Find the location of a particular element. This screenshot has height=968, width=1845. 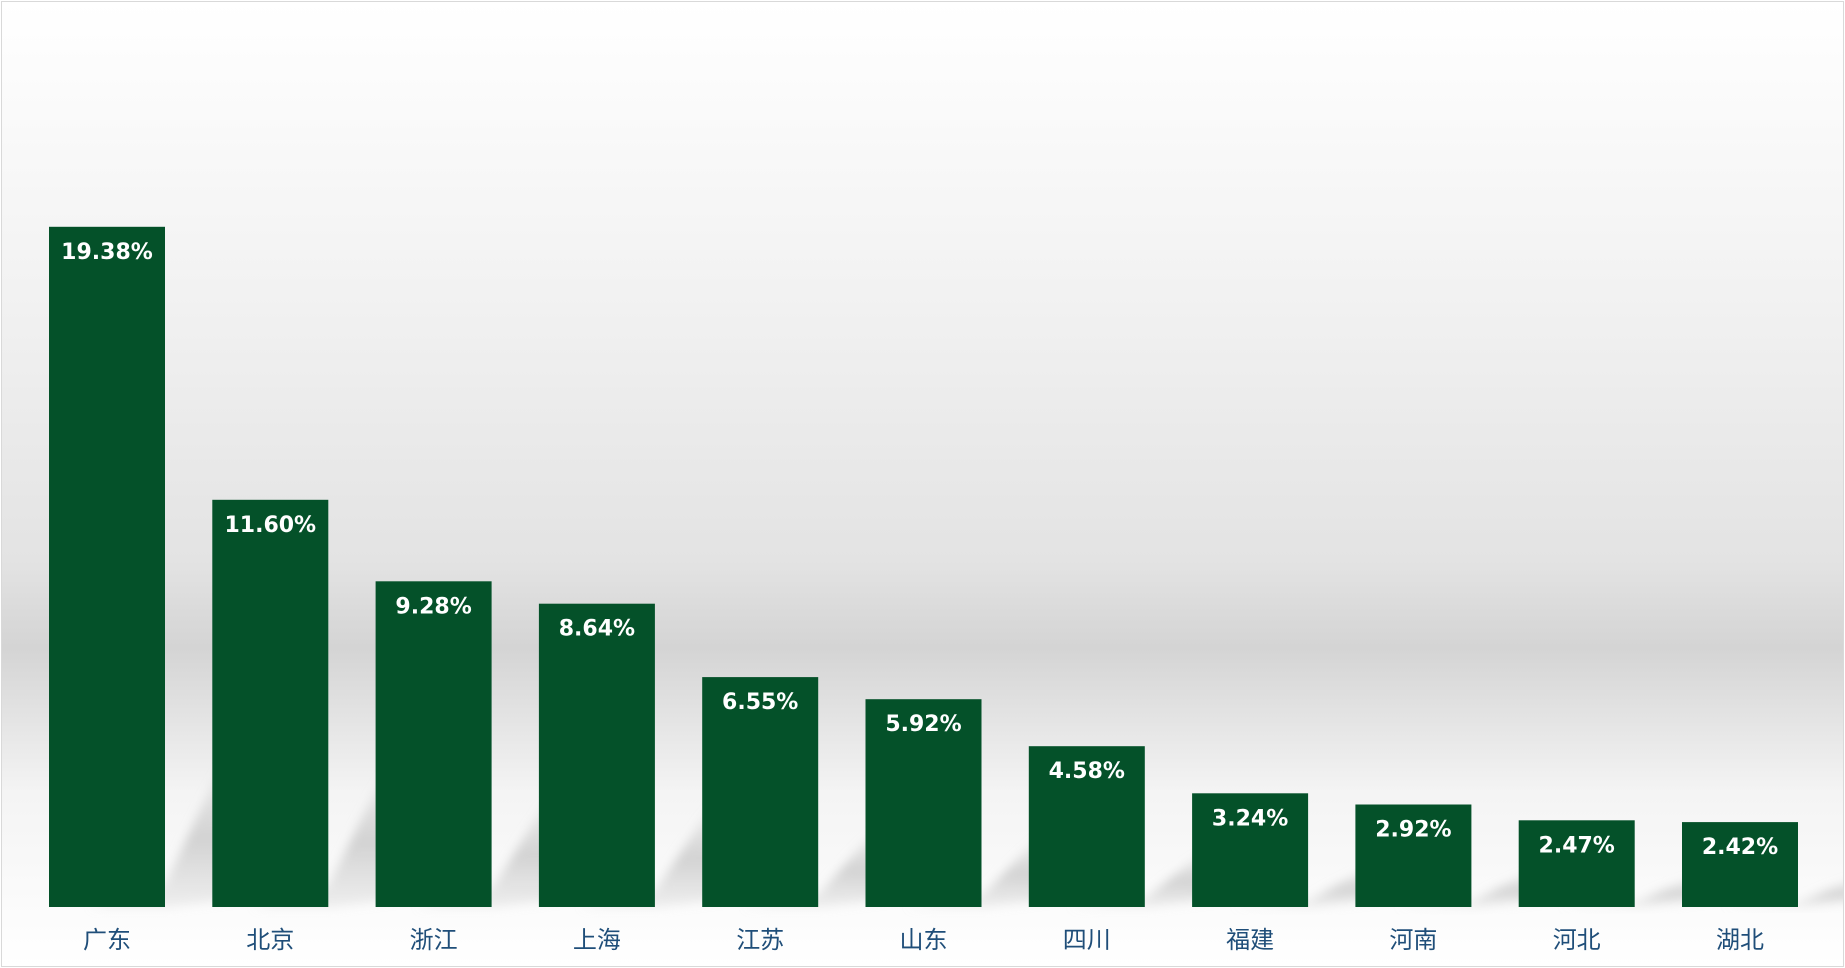

data-label-10: 2.47% is located at coordinates (1577, 845).